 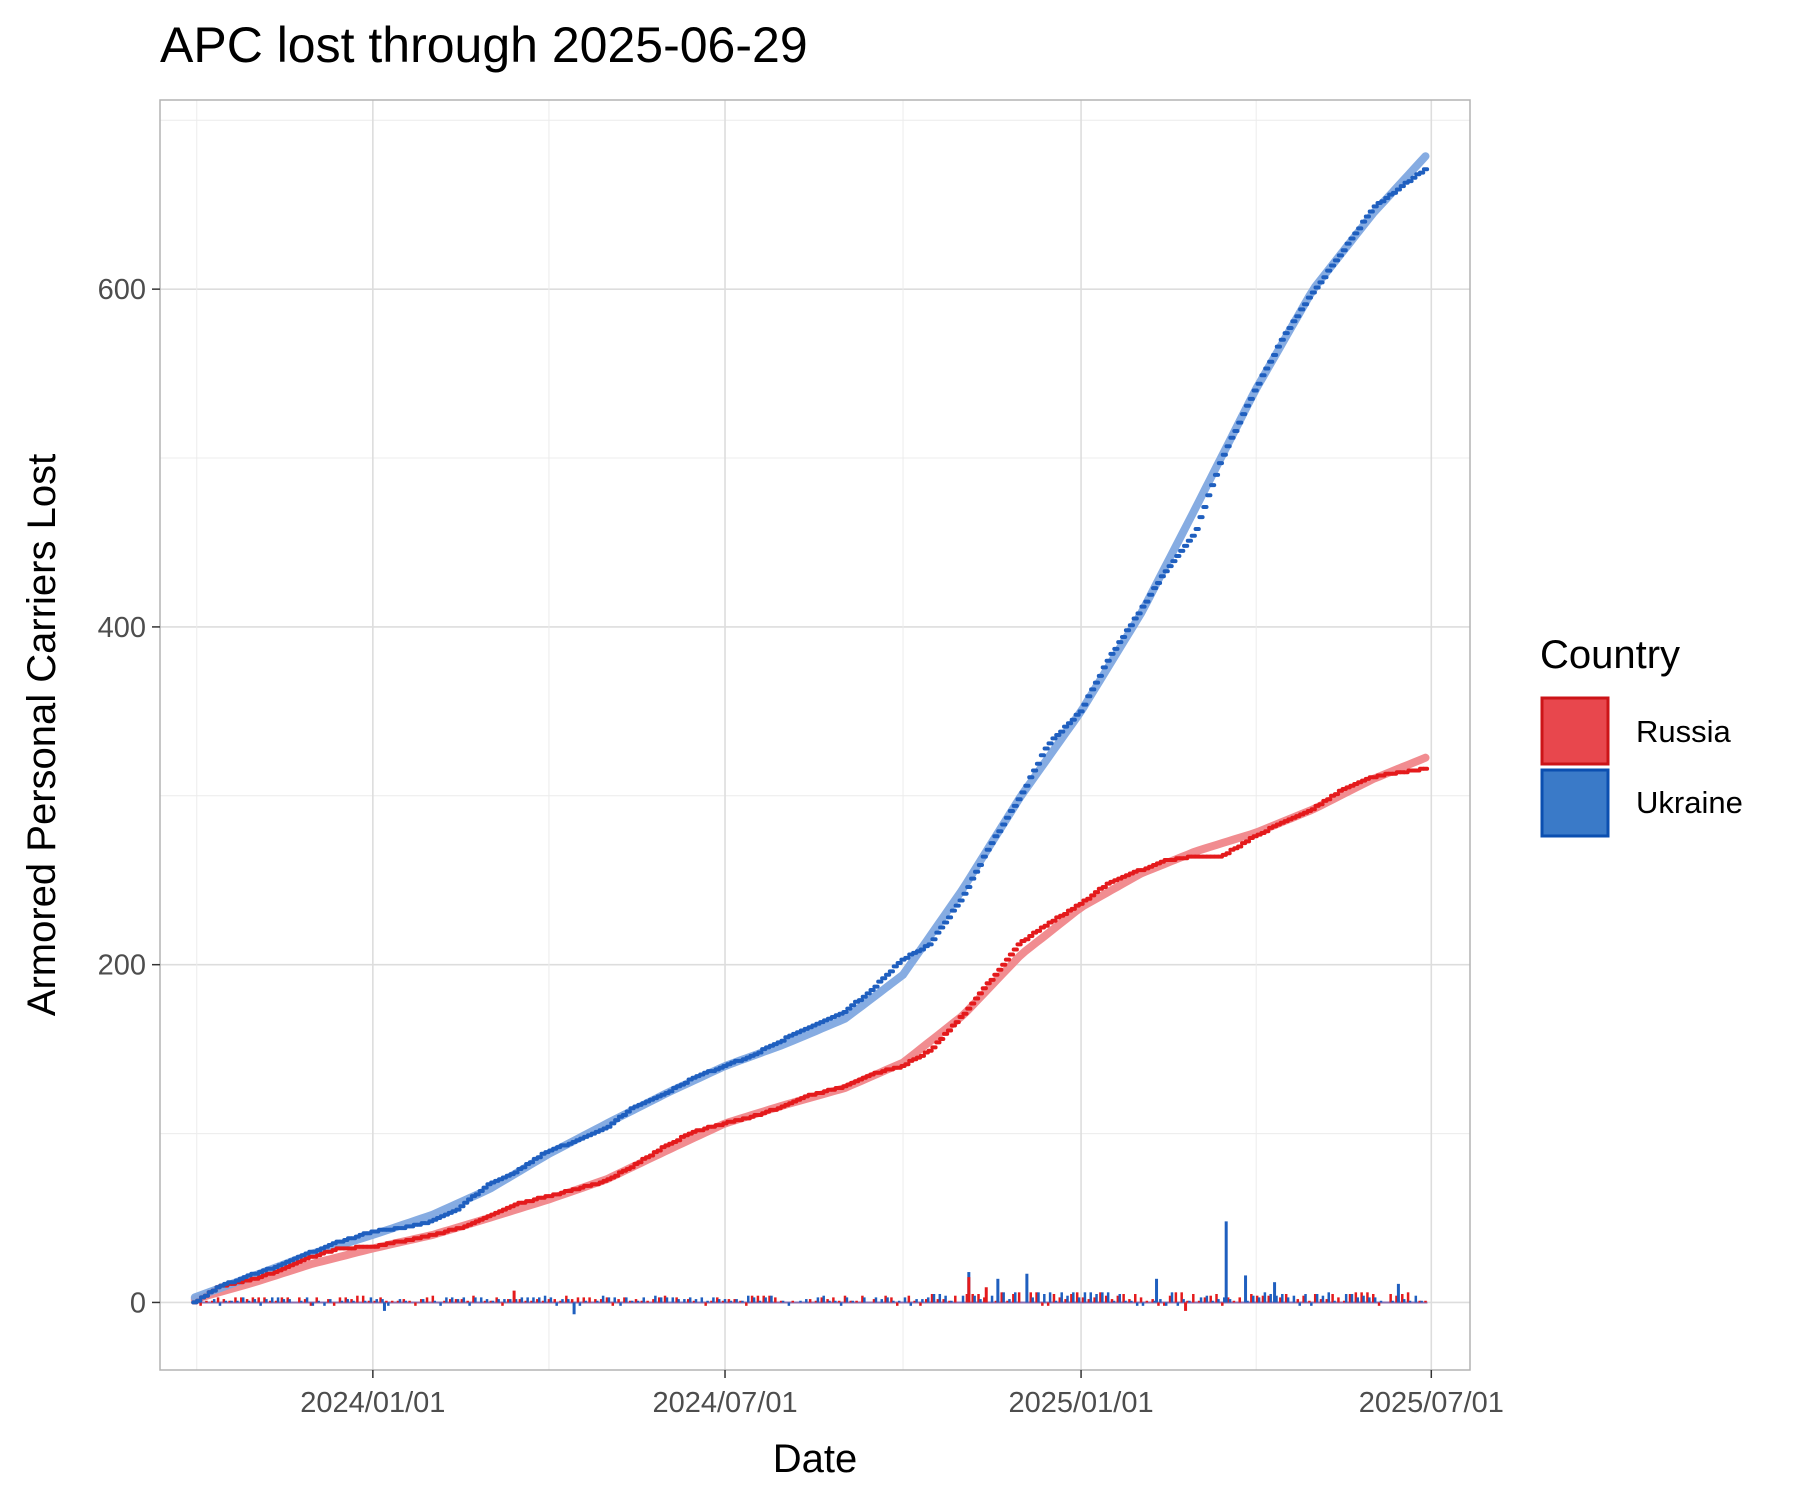 I want to click on x-axis-ticks: 2024/01/01 2024/07/01 2025/01/01 2025/07/01, so click(x=902, y=1394).